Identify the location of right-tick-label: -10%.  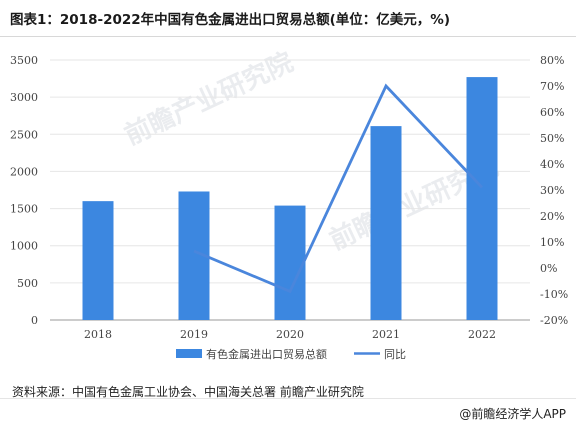
(554, 294).